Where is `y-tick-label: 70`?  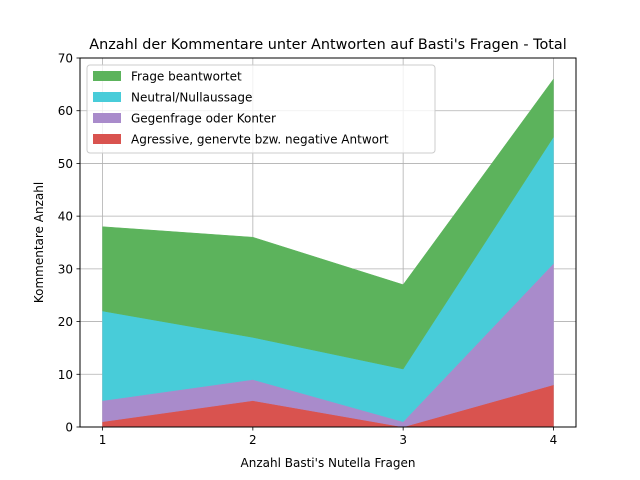 y-tick-label: 70 is located at coordinates (65, 59).